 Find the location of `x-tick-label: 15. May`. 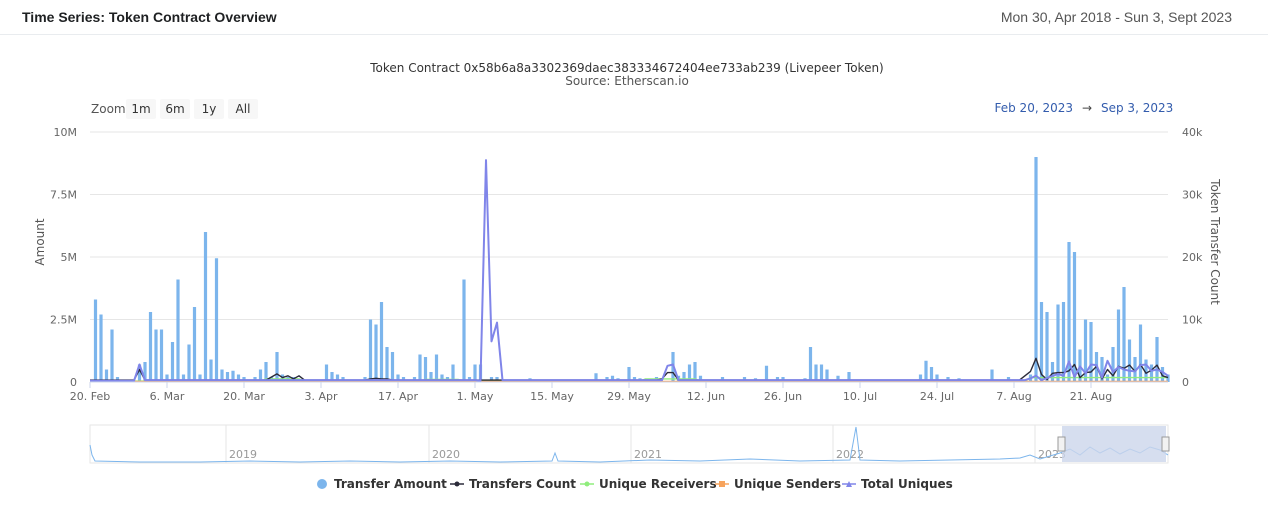

x-tick-label: 15. May is located at coordinates (552, 396).